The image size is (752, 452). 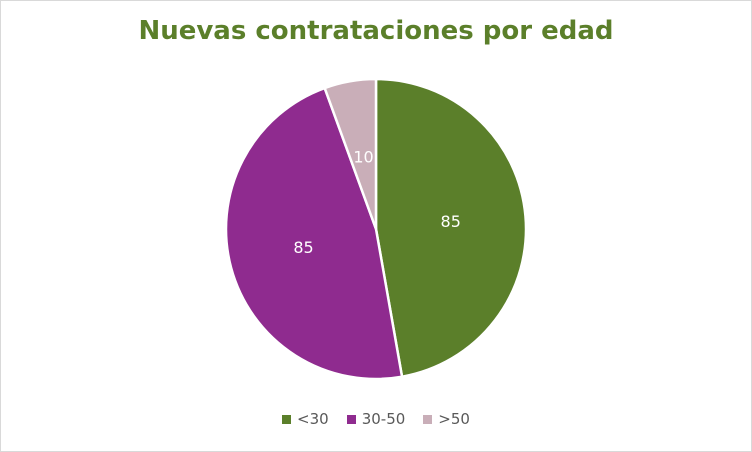 I want to click on legend-label-0: <30, so click(x=313, y=419).